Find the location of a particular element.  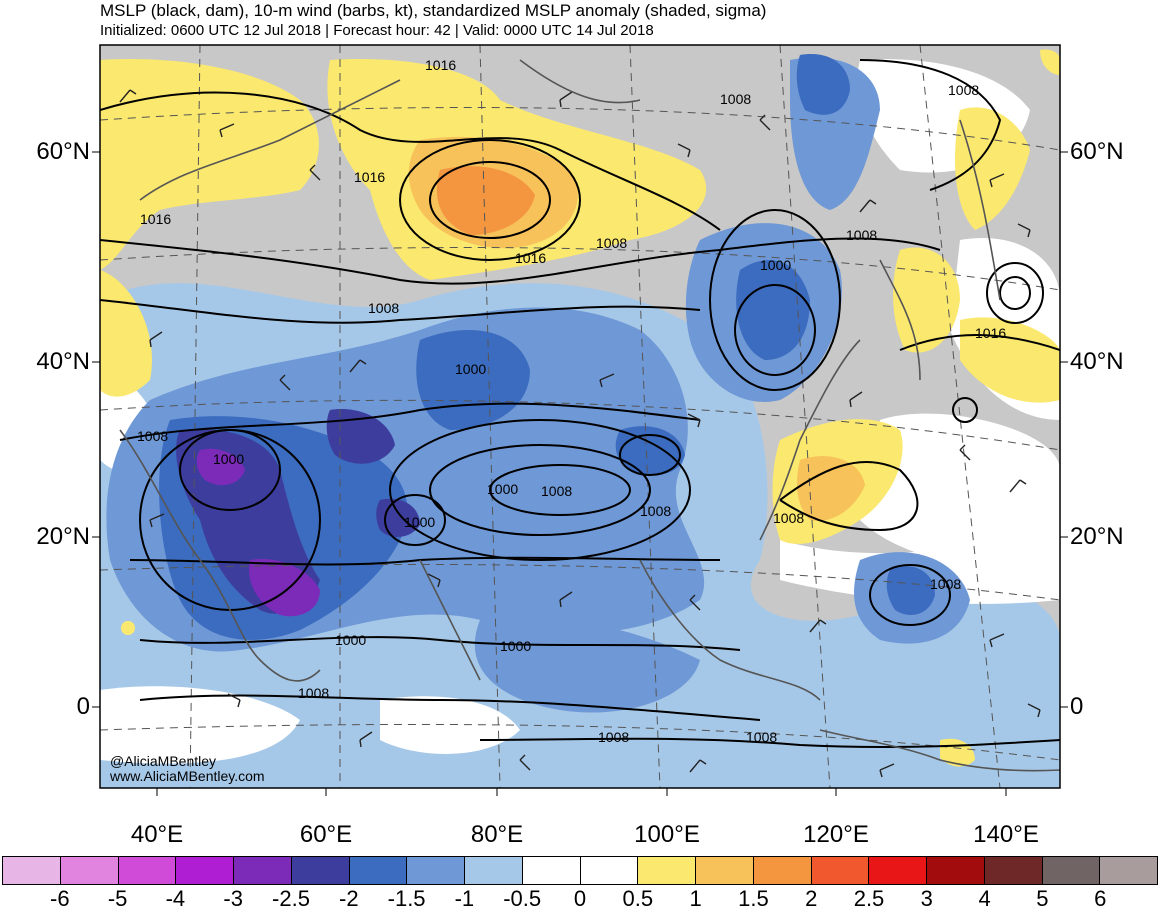

lon-label: 60°E is located at coordinates (326, 834).